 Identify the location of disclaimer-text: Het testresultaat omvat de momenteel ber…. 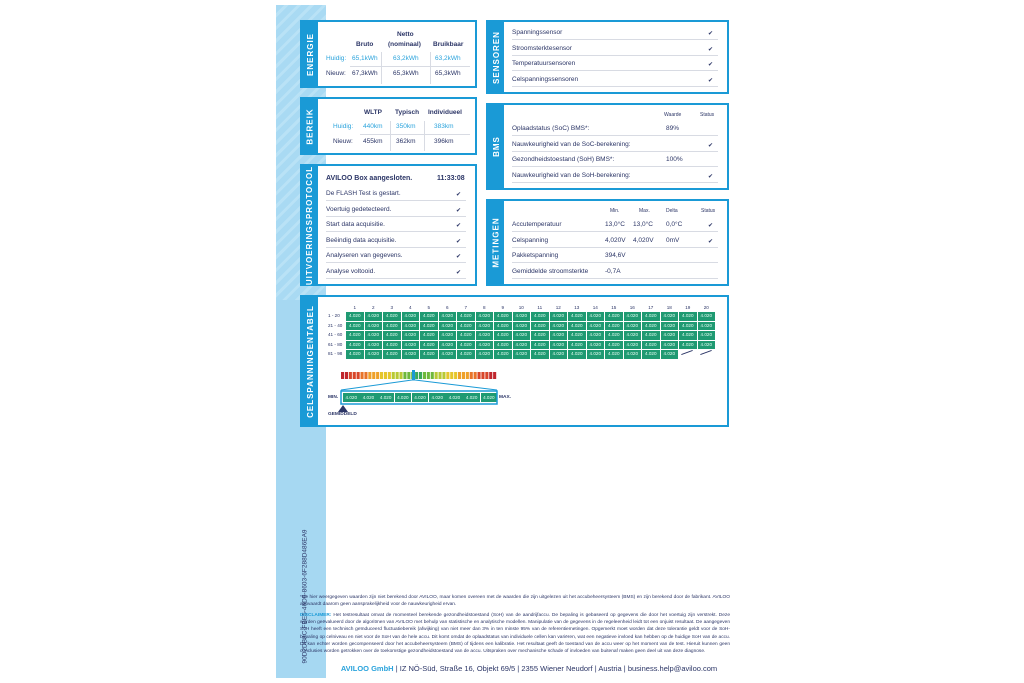
(515, 634).